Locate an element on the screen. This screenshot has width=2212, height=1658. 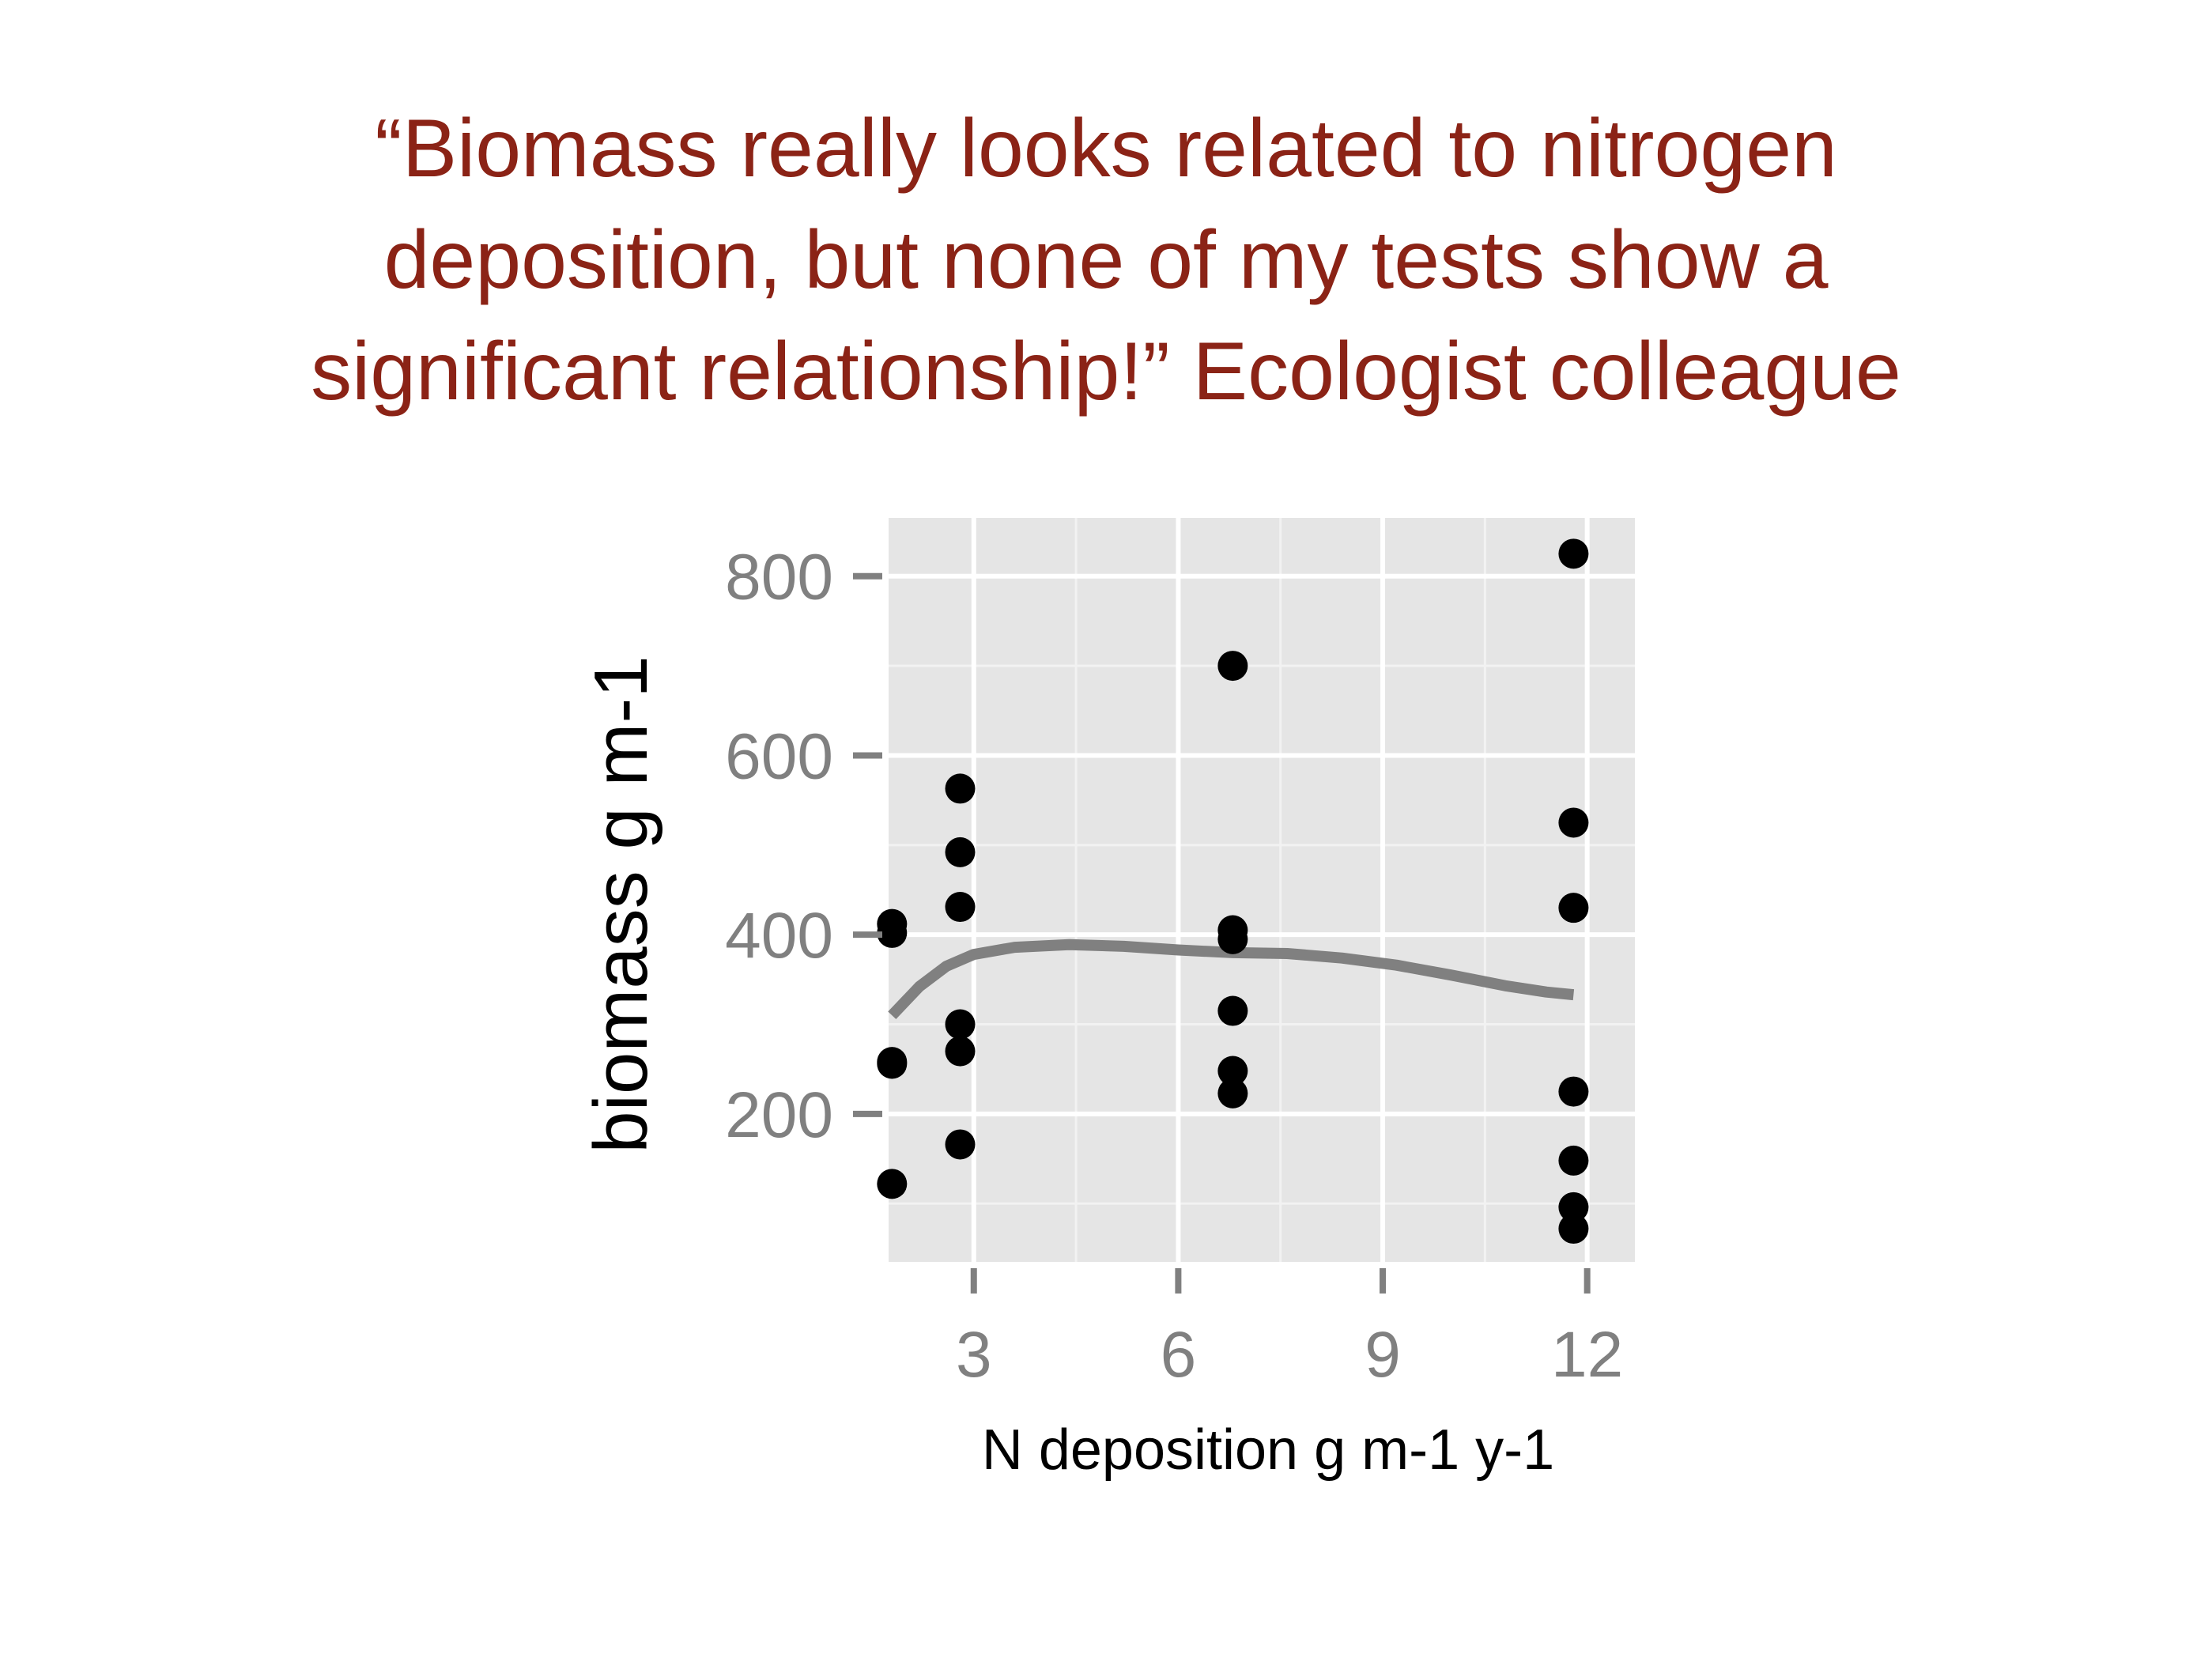
y-tick-label: 600 is located at coordinates (779, 756).